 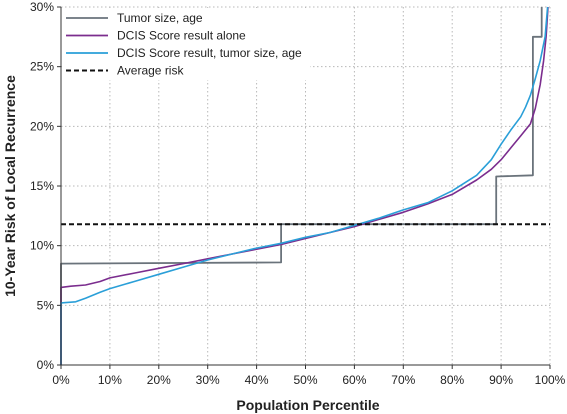 I want to click on y-tick-label: 10%, so click(x=42, y=246).